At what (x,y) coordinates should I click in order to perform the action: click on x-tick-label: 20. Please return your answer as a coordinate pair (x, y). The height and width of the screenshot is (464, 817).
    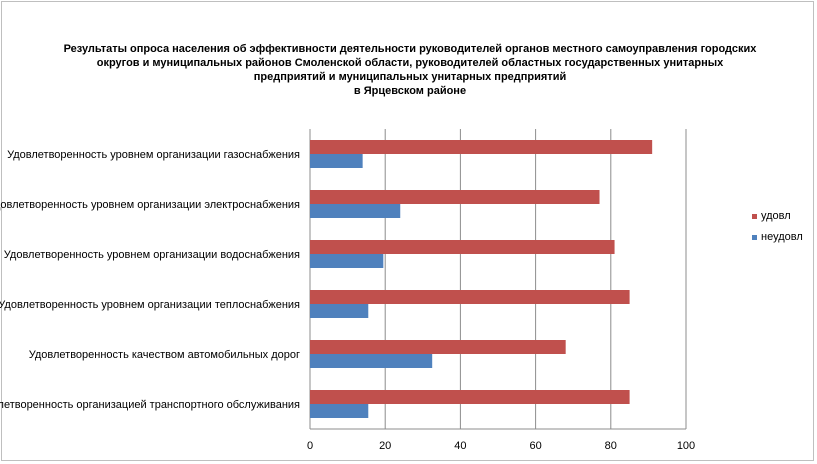
    Looking at the image, I should click on (385, 446).